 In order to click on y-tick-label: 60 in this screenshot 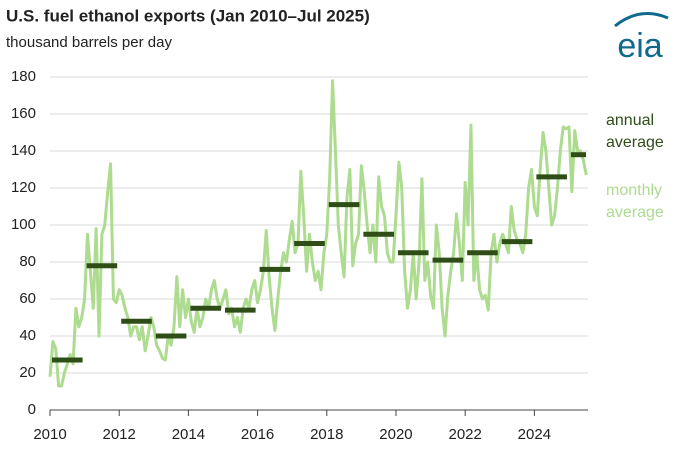, I will do `click(27, 298)`.